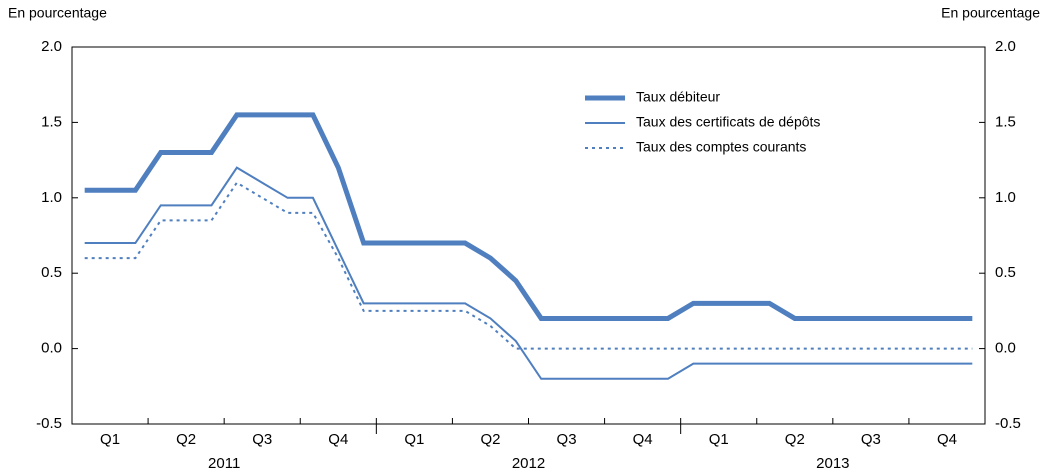  What do you see at coordinates (1005, 348) in the screenshot?
I see `y2-tick-label: 0.0` at bounding box center [1005, 348].